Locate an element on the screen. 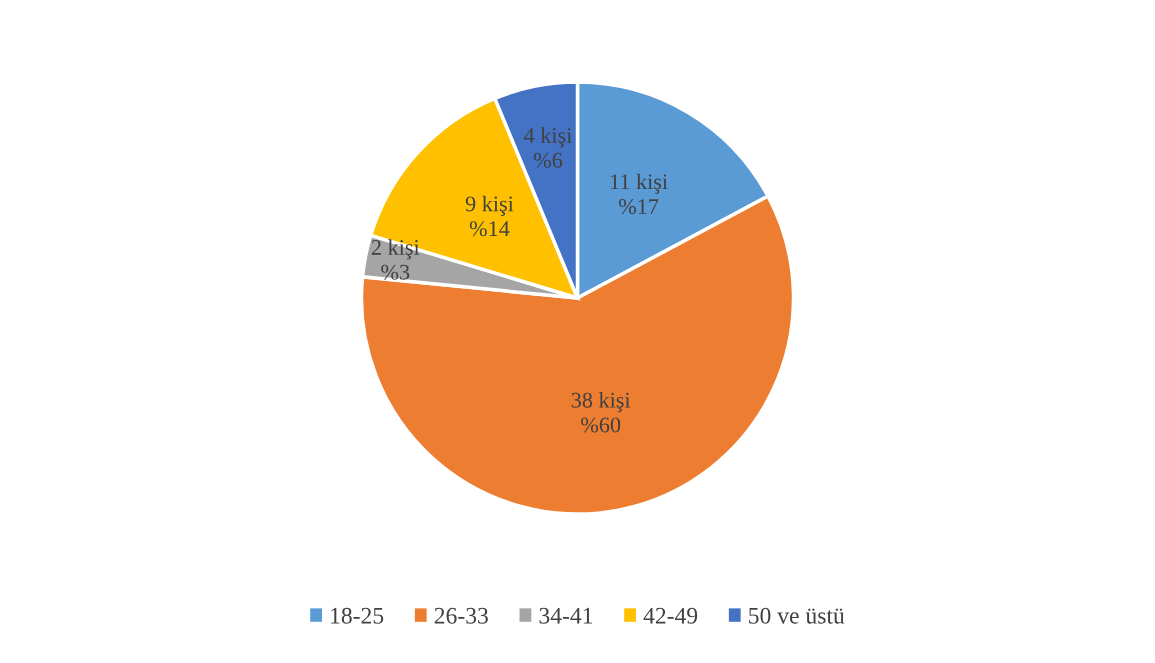 The height and width of the screenshot is (663, 1155). data-label: 4 kişi %6 is located at coordinates (548, 147).